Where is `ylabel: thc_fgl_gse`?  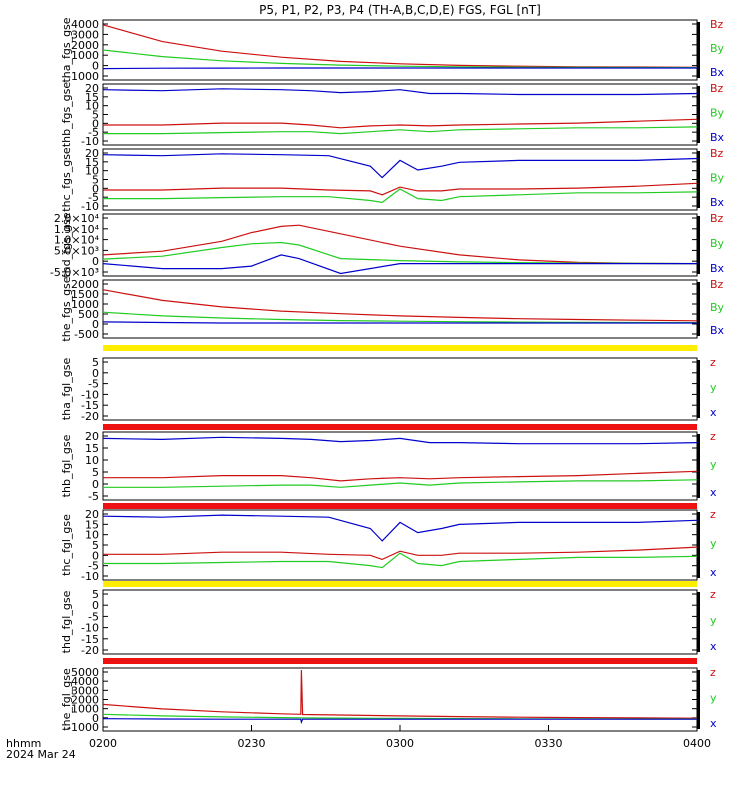 ylabel: thc_fgl_gse is located at coordinates (66, 545).